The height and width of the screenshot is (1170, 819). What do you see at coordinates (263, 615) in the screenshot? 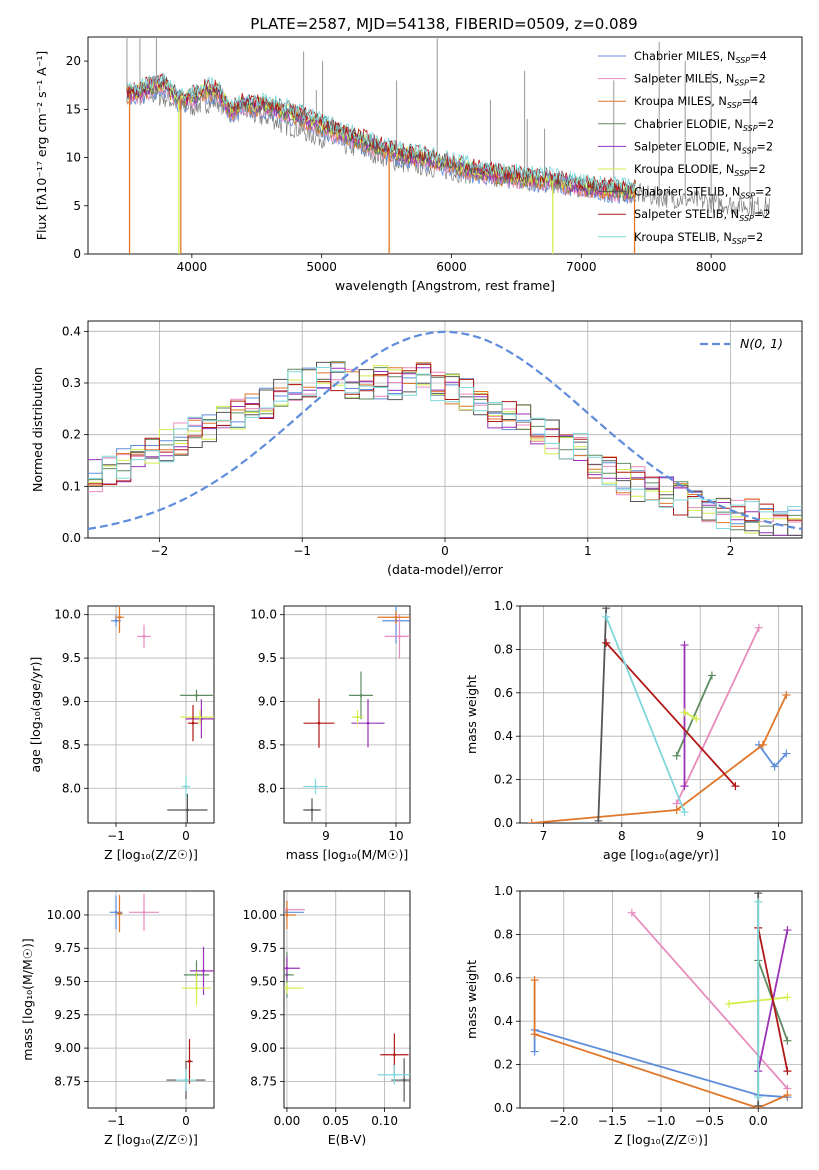
I see `y-tick-label: 10.0` at bounding box center [263, 615].